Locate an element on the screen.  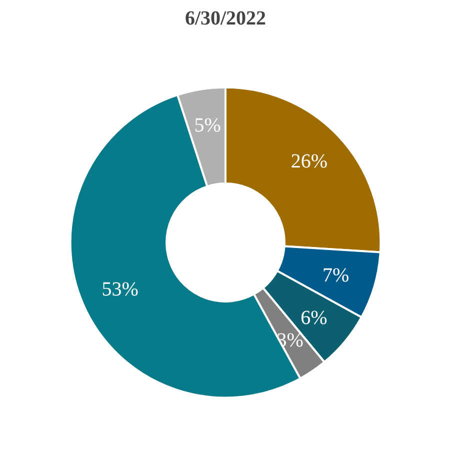
data-label: 5% is located at coordinates (207, 125).